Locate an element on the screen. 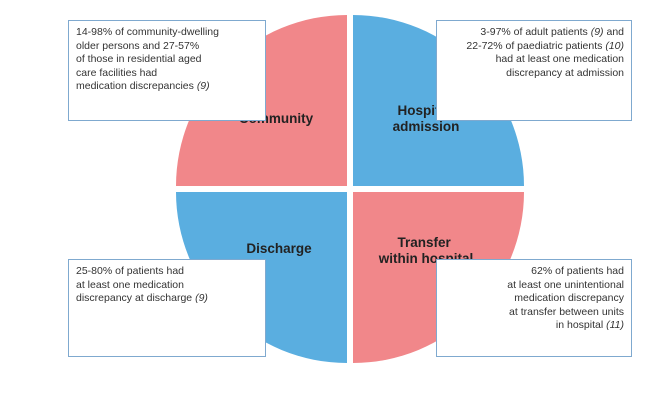  note-transfer-line4: at transfer between units is located at coordinates (566, 311).